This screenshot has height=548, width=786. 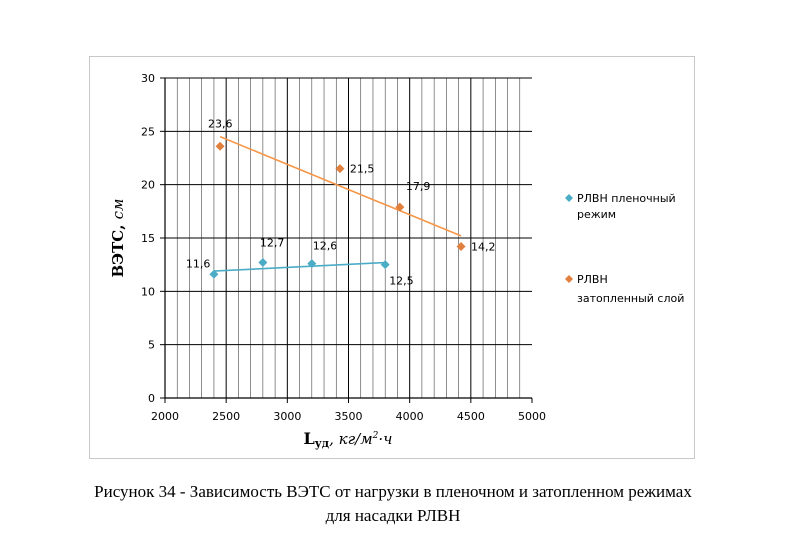 I want to click on data-label-s1: 12,7, so click(x=272, y=243).